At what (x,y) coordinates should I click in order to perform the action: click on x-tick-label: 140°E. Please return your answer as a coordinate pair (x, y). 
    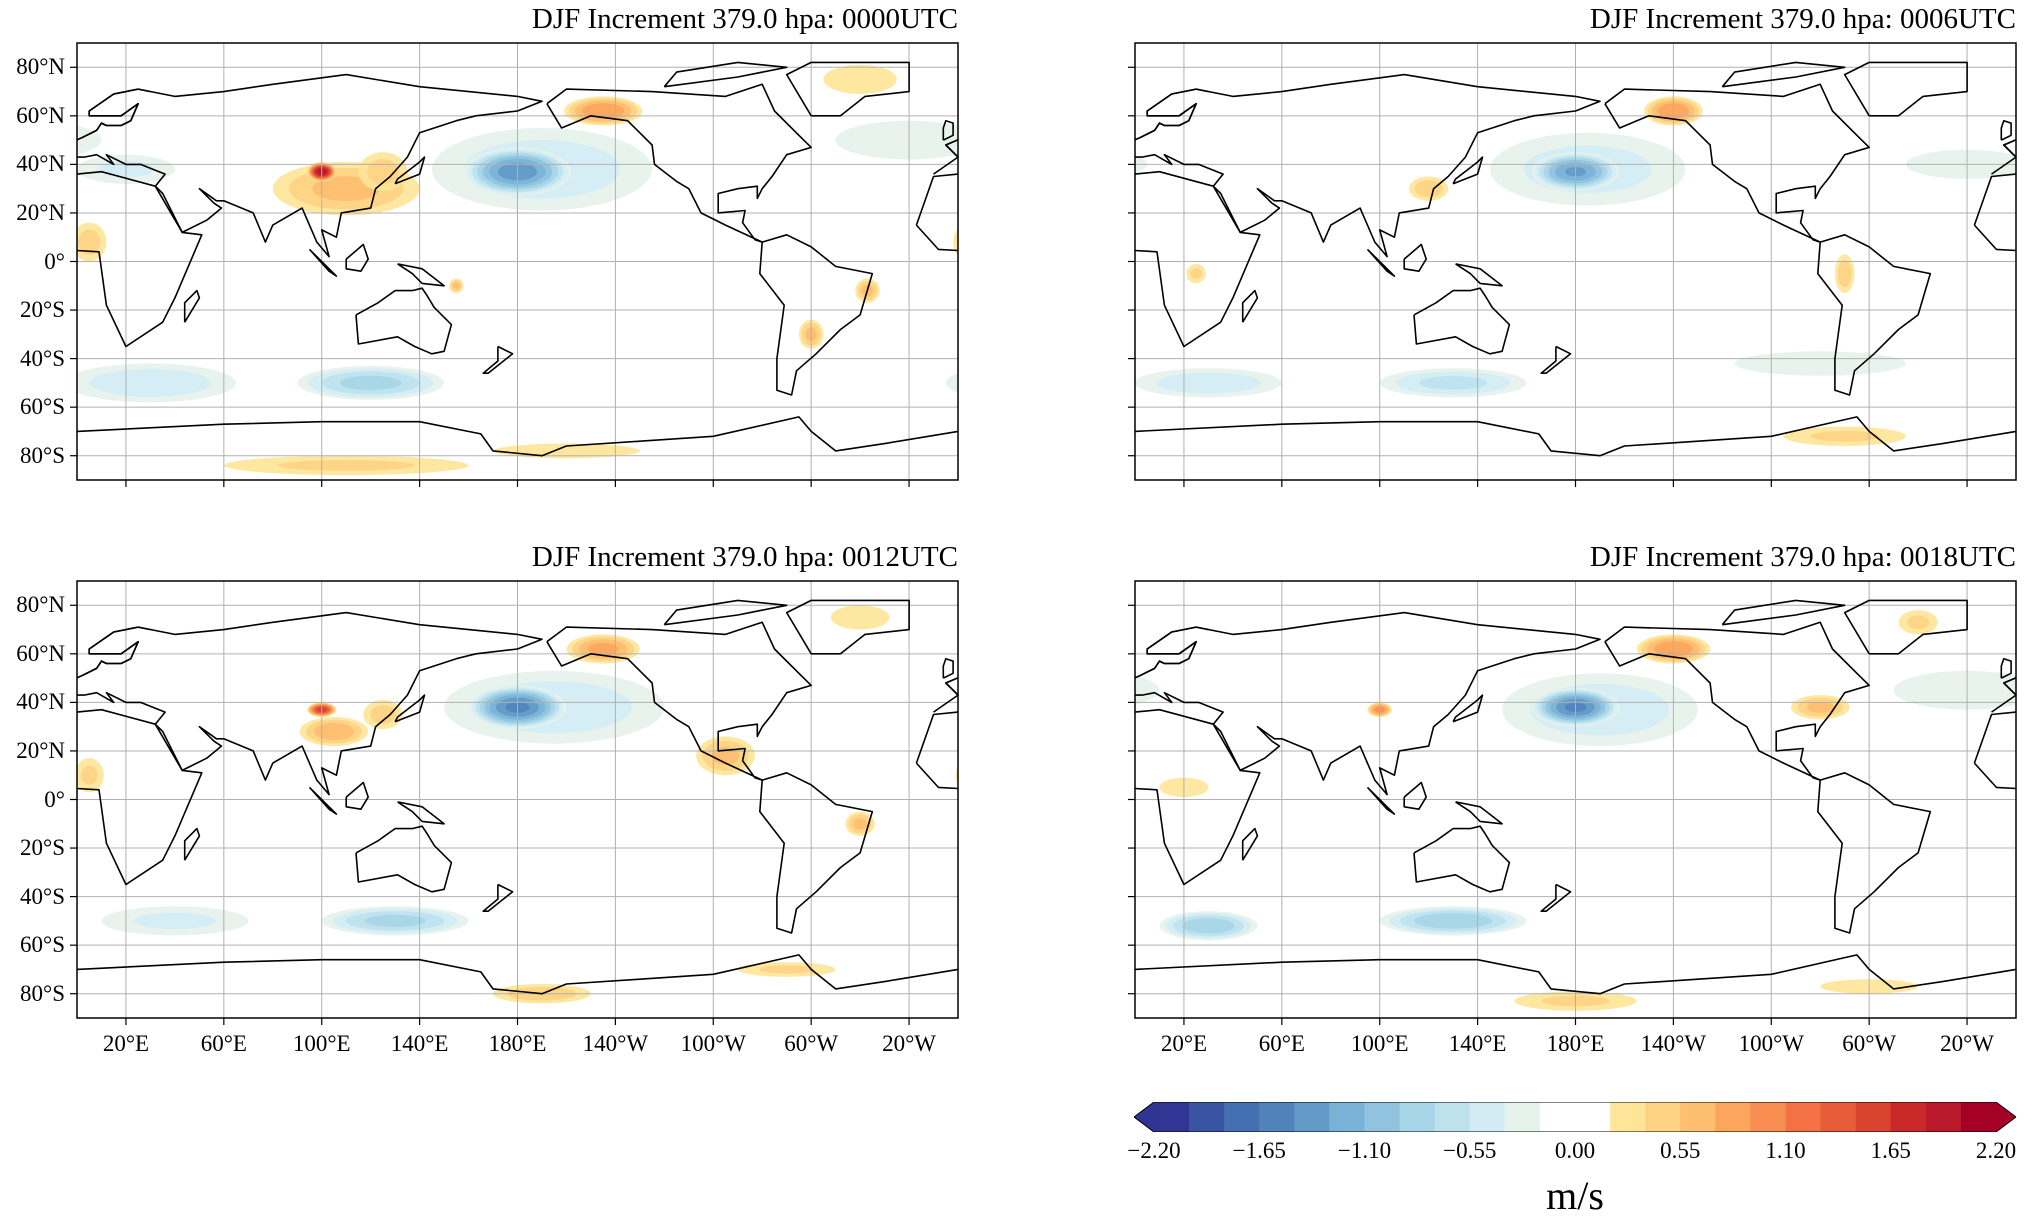
    Looking at the image, I should click on (1477, 1043).